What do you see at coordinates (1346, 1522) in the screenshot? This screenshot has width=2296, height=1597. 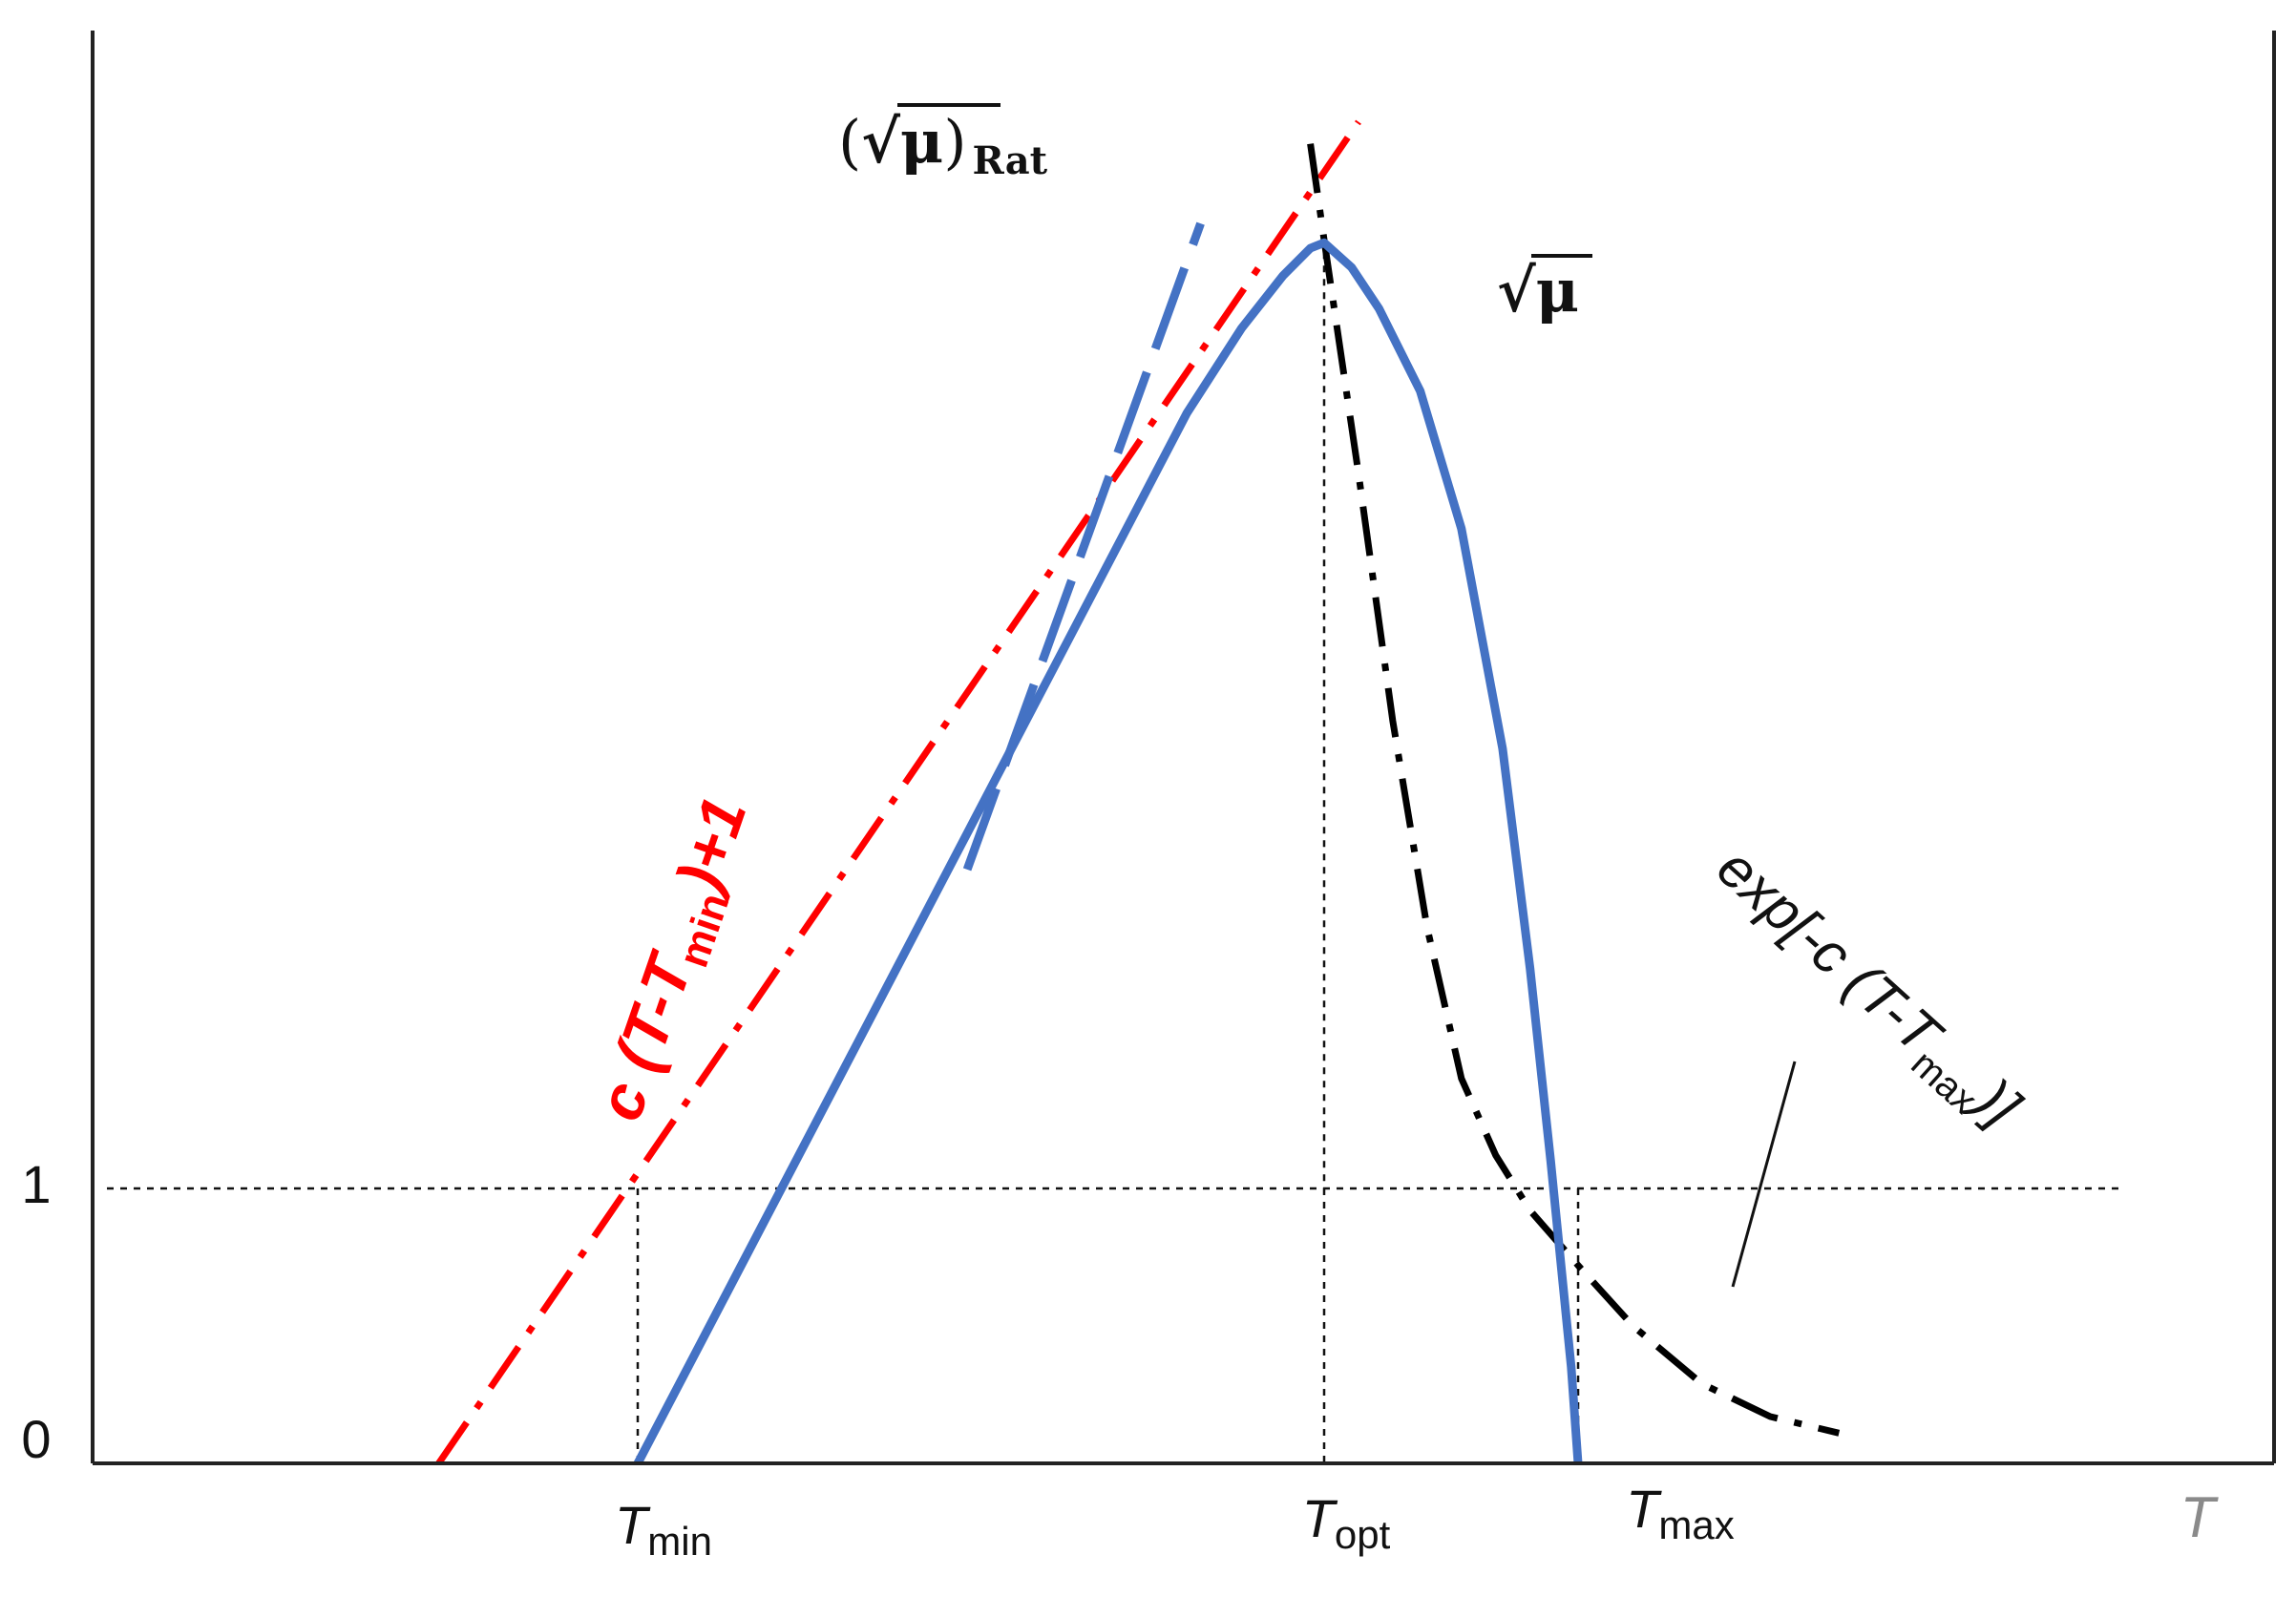 I see `x-tick-label-topt: Topt` at bounding box center [1346, 1522].